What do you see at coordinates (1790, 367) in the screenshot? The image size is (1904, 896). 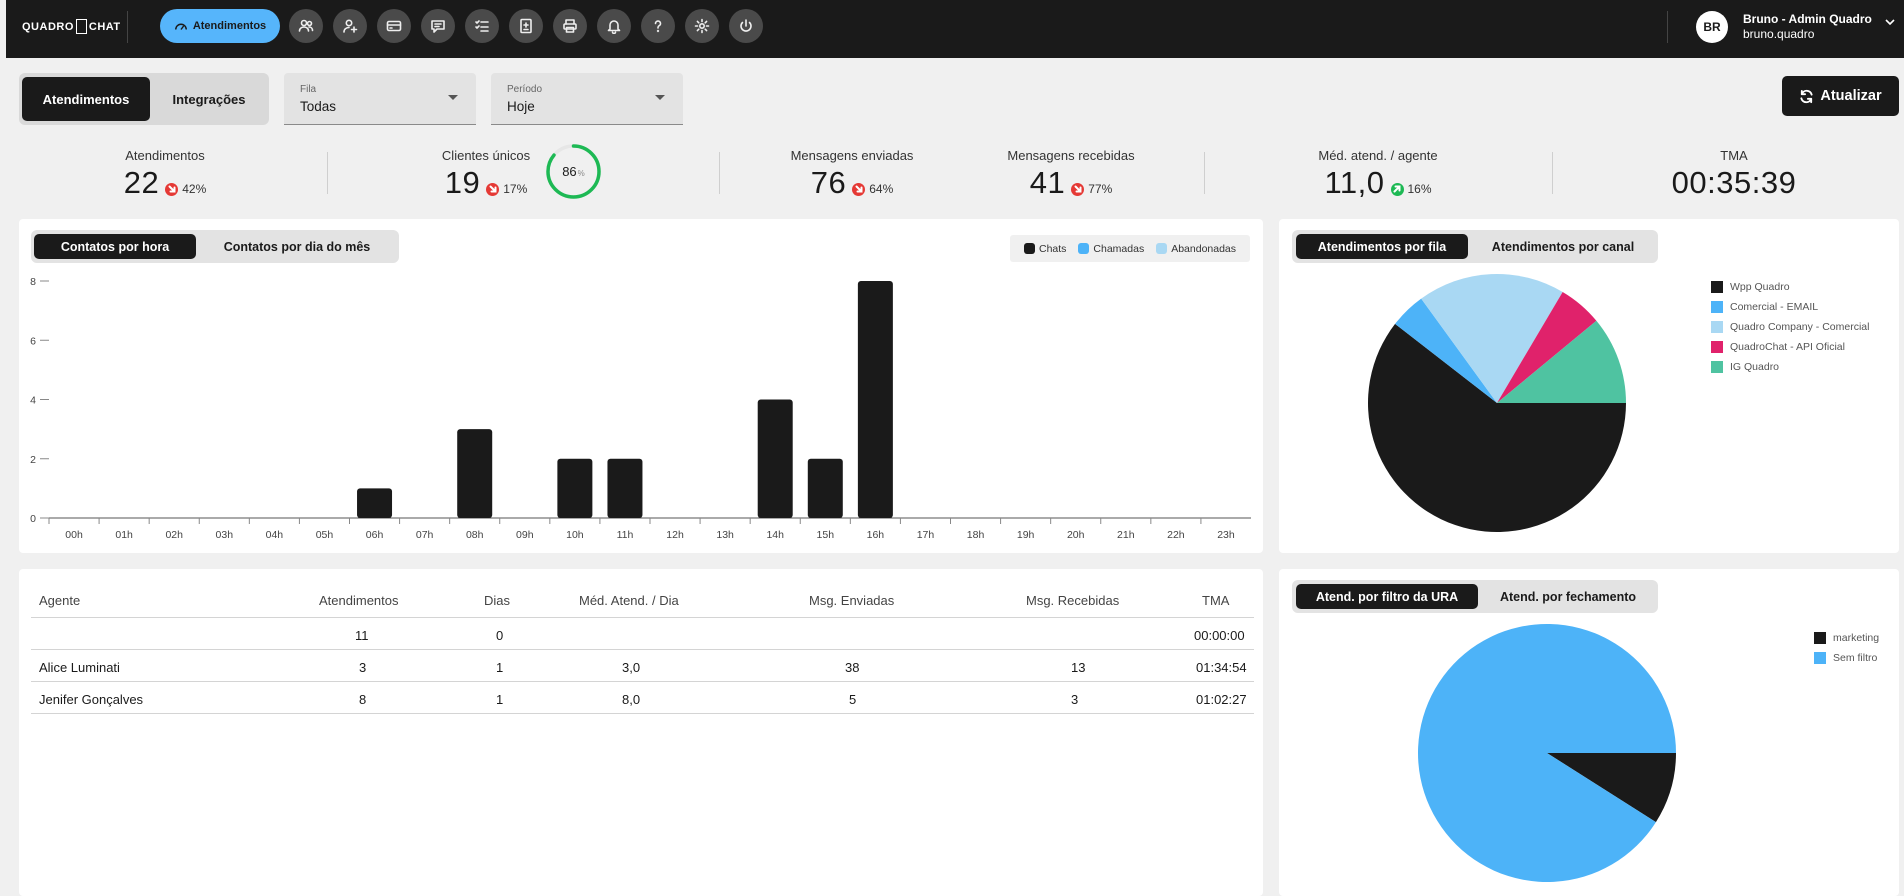 I see `legend-item: IG Quadro` at bounding box center [1790, 367].